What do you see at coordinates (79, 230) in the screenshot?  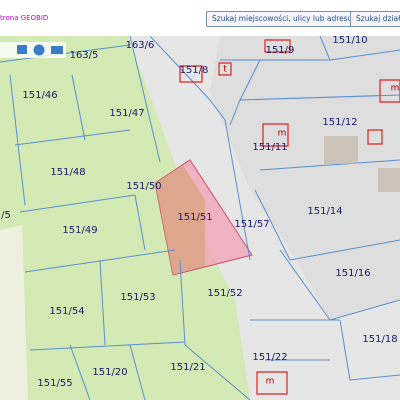 I see `parcel-label: 151/49` at bounding box center [79, 230].